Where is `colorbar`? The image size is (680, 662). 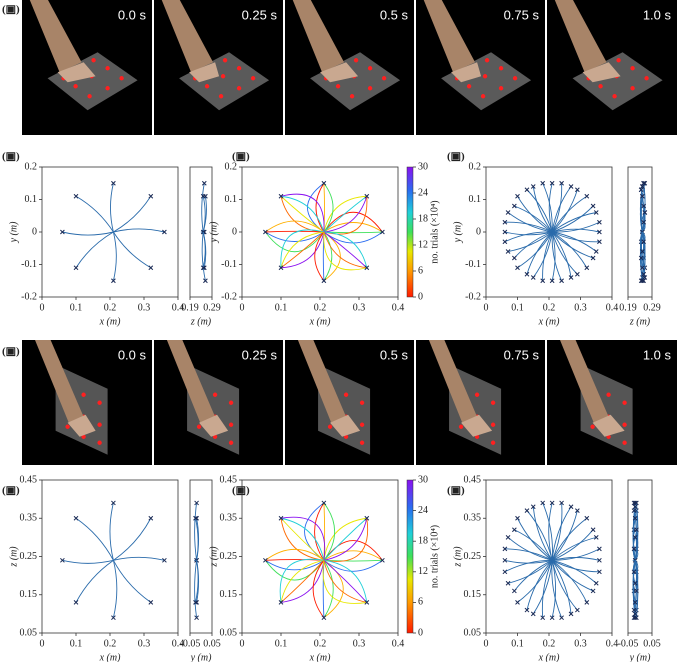 colorbar is located at coordinates (410, 556).